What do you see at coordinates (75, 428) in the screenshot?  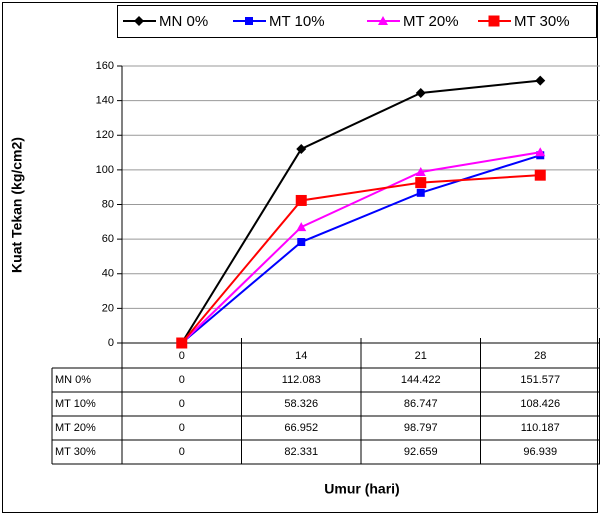 I see `table-series-name: MT 20%` at bounding box center [75, 428].